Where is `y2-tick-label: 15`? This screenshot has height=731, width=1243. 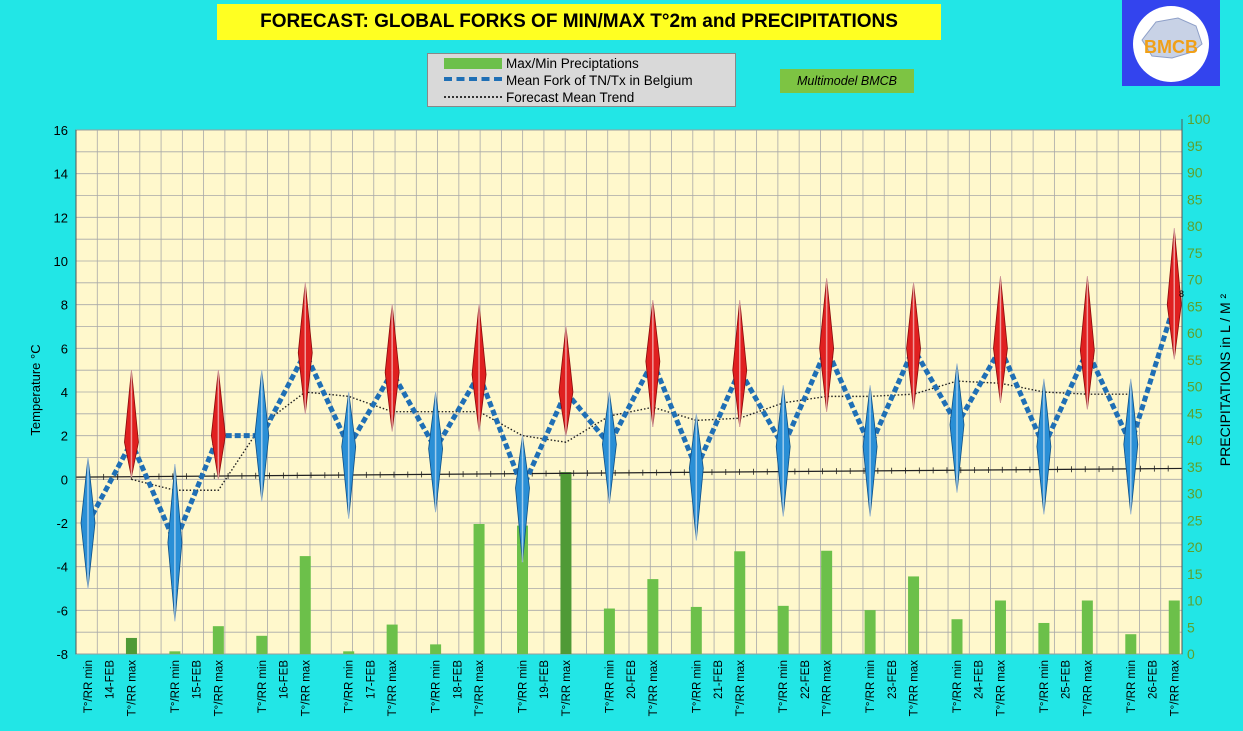 y2-tick-label: 15 is located at coordinates (1195, 574).